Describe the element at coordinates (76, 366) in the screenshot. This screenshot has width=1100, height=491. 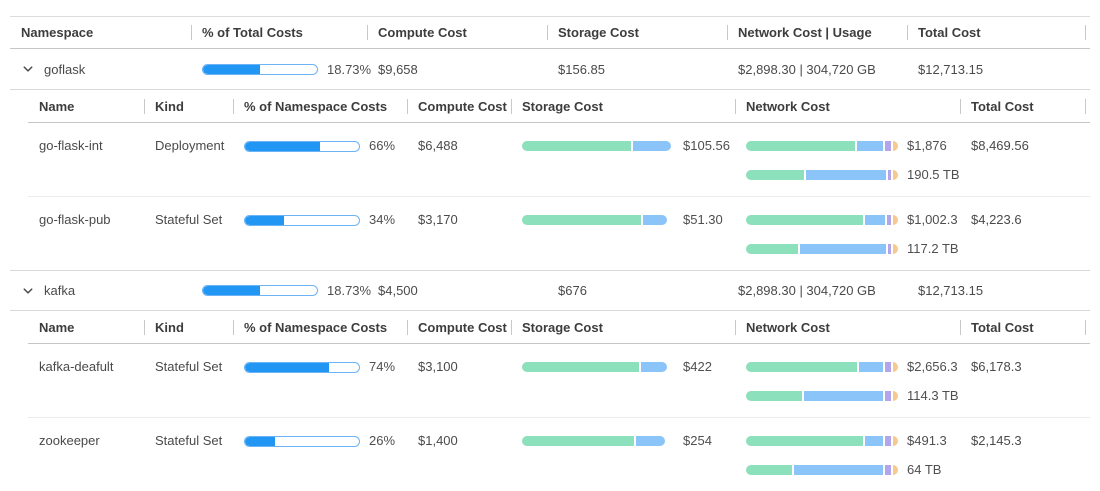
I see `workload-name: kafka-deafult` at that location.